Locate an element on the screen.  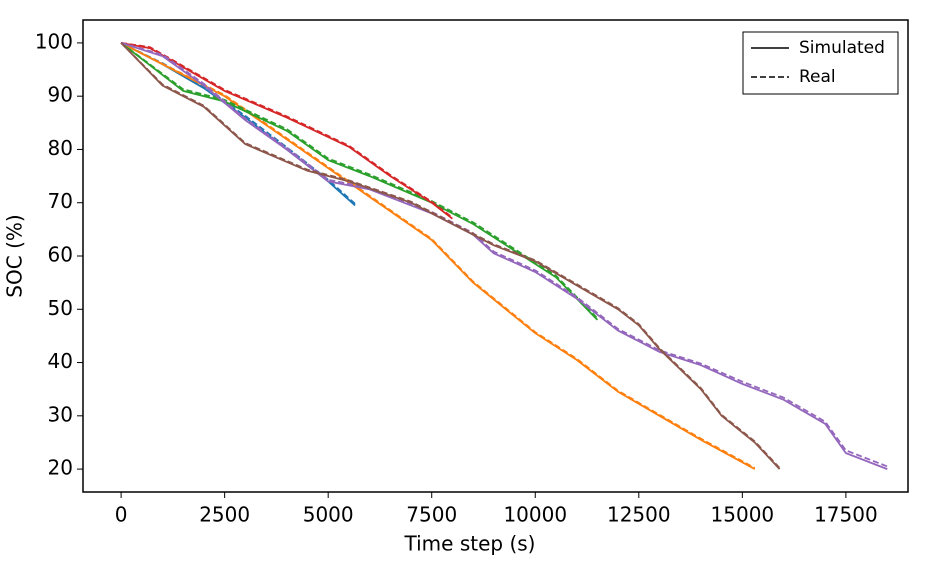
y-tick-label: 20 is located at coordinates (60, 468).